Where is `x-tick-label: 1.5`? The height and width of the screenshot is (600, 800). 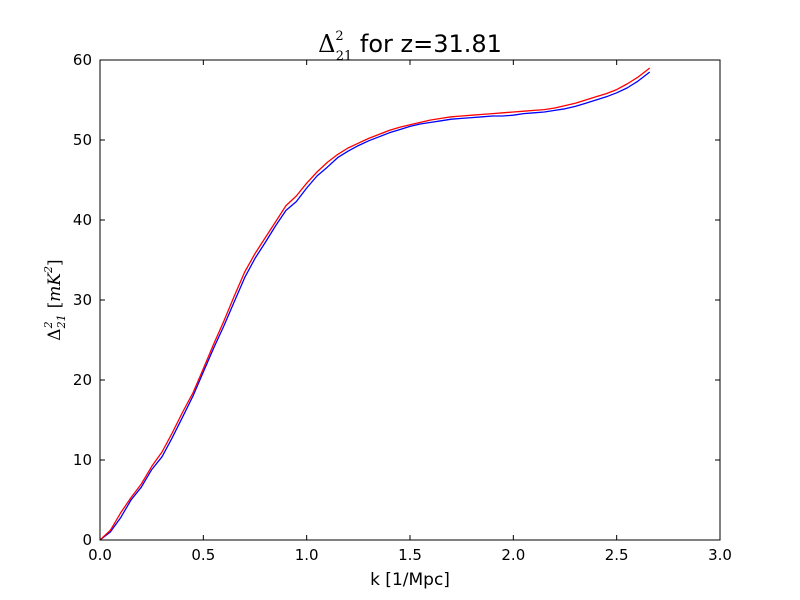 x-tick-label: 1.5 is located at coordinates (410, 555).